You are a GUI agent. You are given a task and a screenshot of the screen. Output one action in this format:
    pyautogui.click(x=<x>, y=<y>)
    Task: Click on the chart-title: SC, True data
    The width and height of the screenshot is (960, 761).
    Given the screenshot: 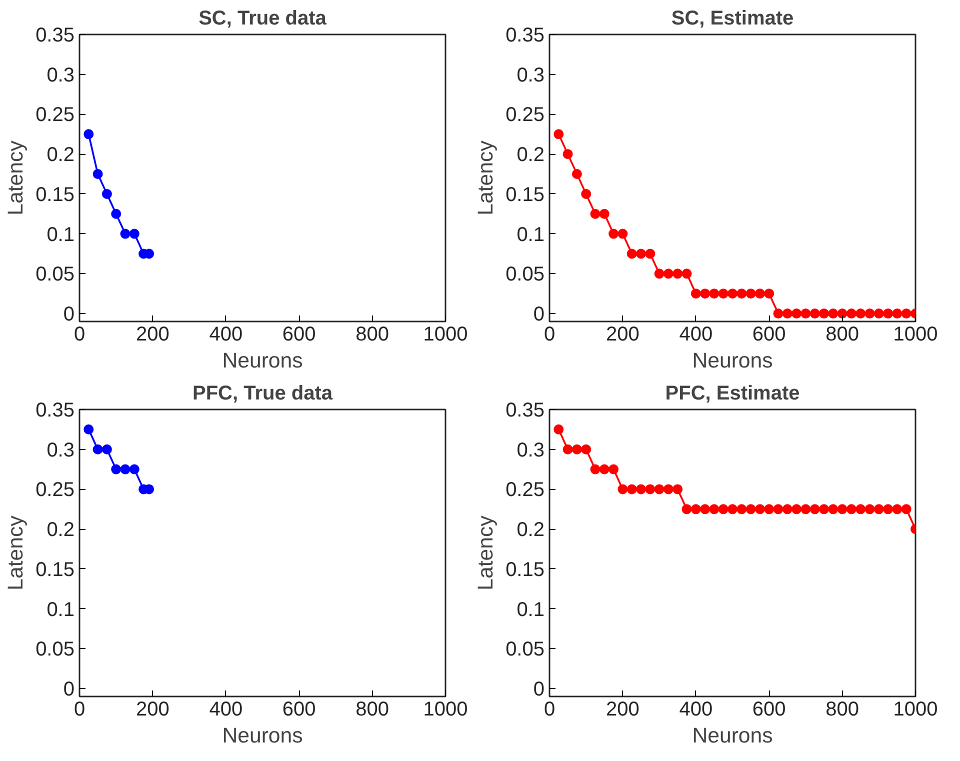 What is the action you would take?
    pyautogui.click(x=263, y=19)
    